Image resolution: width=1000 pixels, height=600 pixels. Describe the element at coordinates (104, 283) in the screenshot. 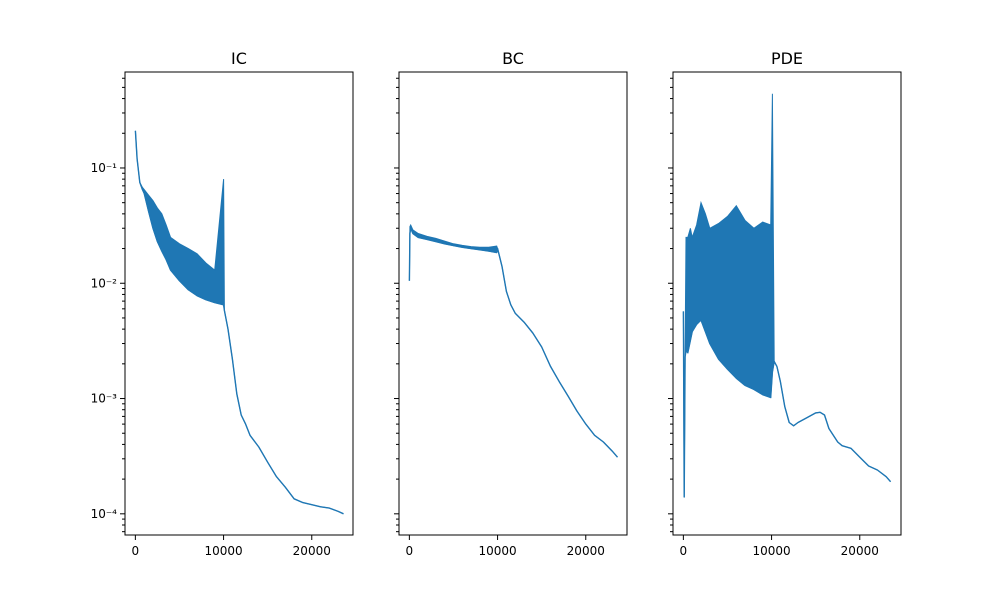

I see `y-tick-label: 10⁻²` at that location.